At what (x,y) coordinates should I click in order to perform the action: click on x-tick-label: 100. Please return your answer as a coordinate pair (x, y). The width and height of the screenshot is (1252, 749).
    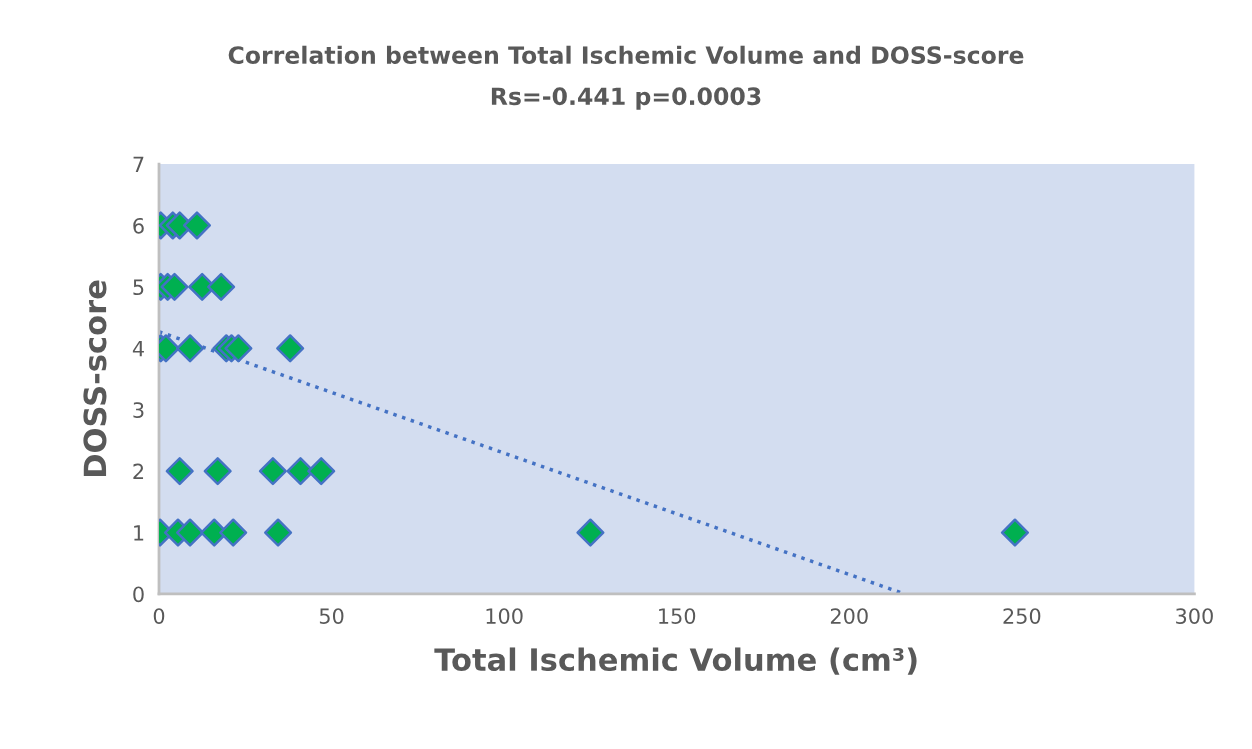
    Looking at the image, I should click on (504, 616).